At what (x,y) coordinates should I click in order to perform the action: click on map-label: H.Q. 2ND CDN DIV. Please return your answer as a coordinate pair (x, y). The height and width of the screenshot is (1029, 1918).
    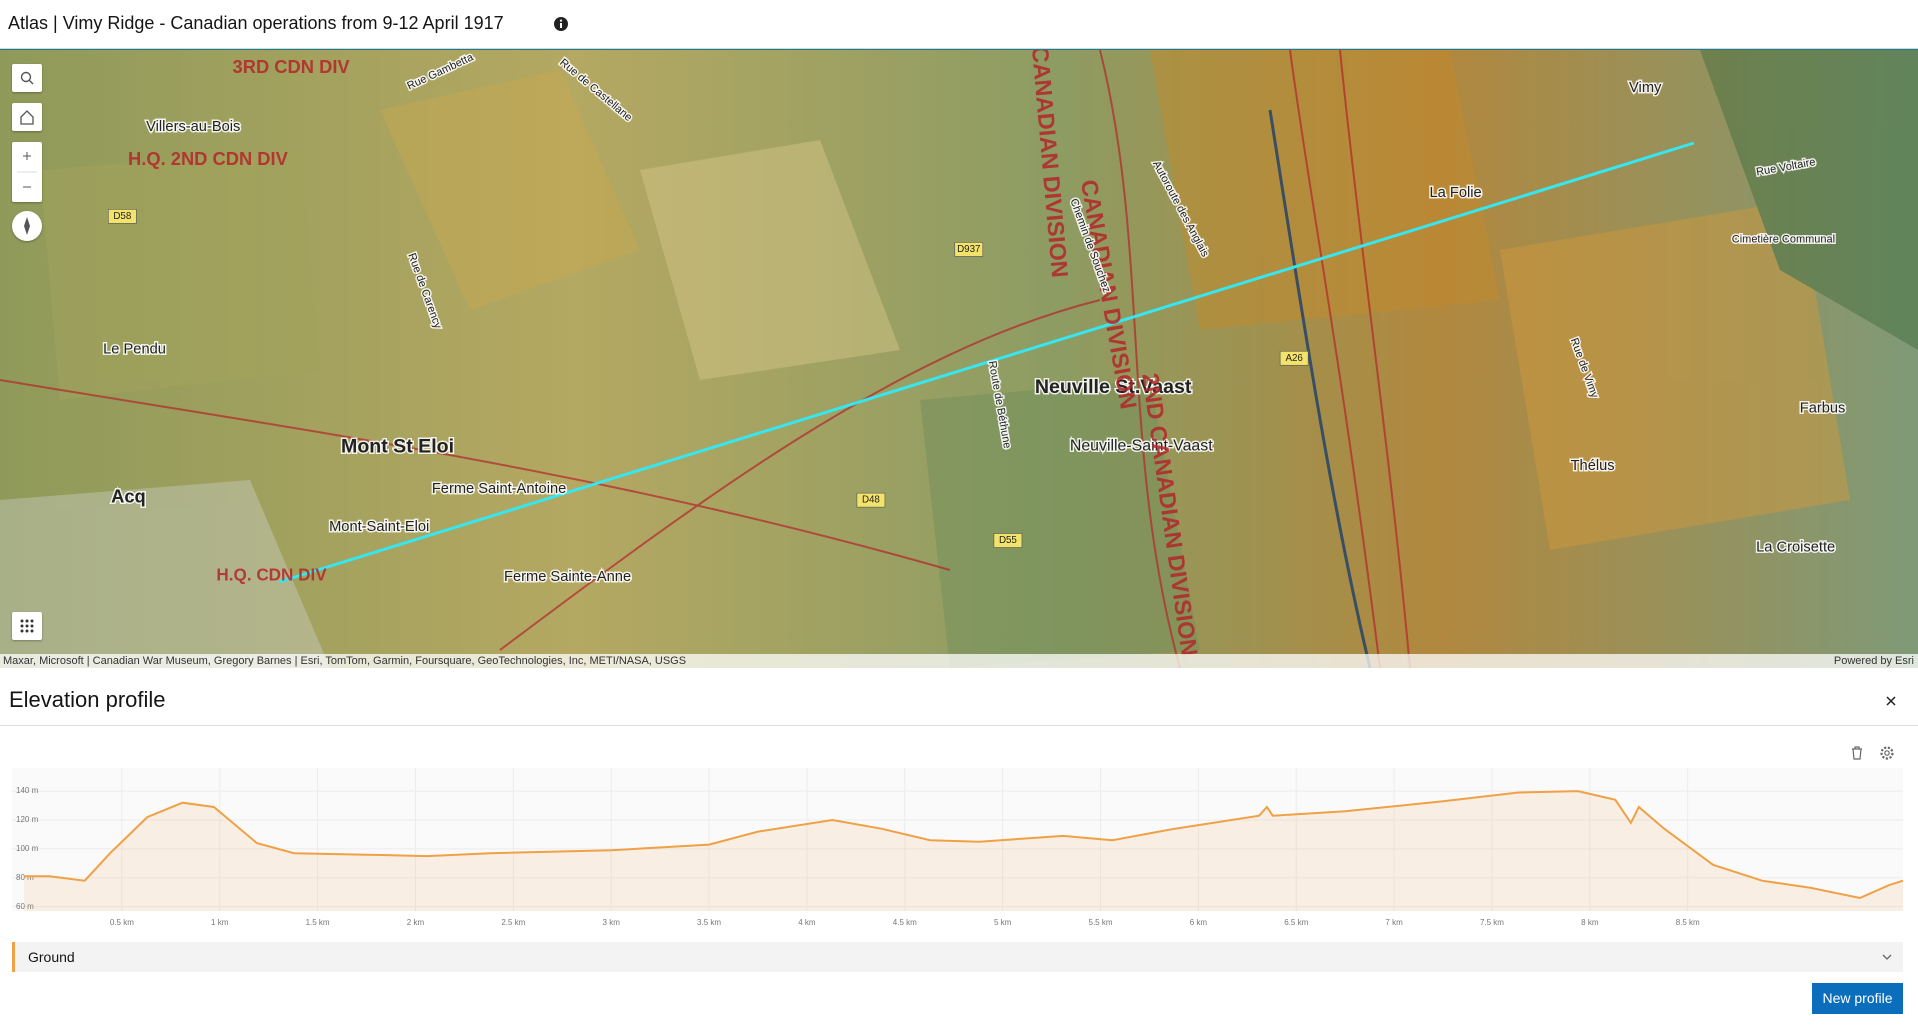
    Looking at the image, I should click on (208, 158).